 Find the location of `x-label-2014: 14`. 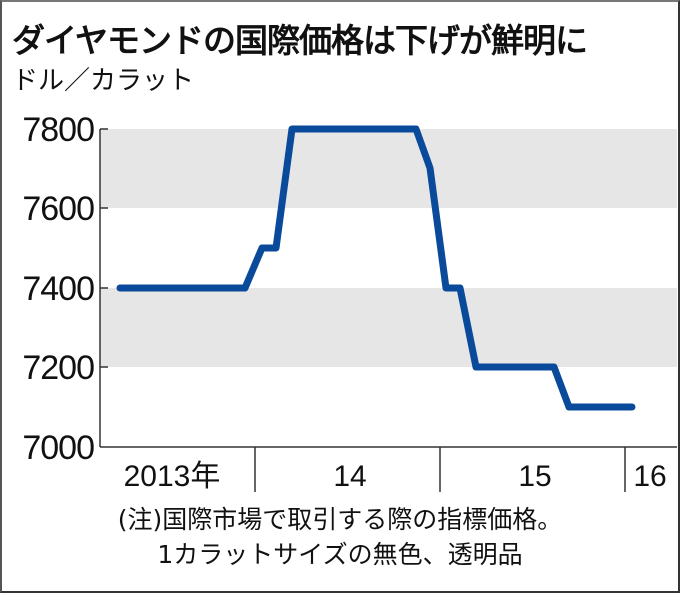

x-label-2014: 14 is located at coordinates (349, 476).